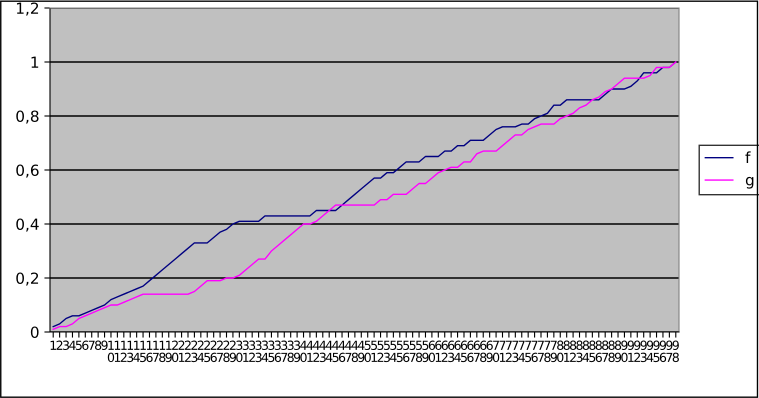  I want to click on x-tick-label: 38, so click(291, 351).